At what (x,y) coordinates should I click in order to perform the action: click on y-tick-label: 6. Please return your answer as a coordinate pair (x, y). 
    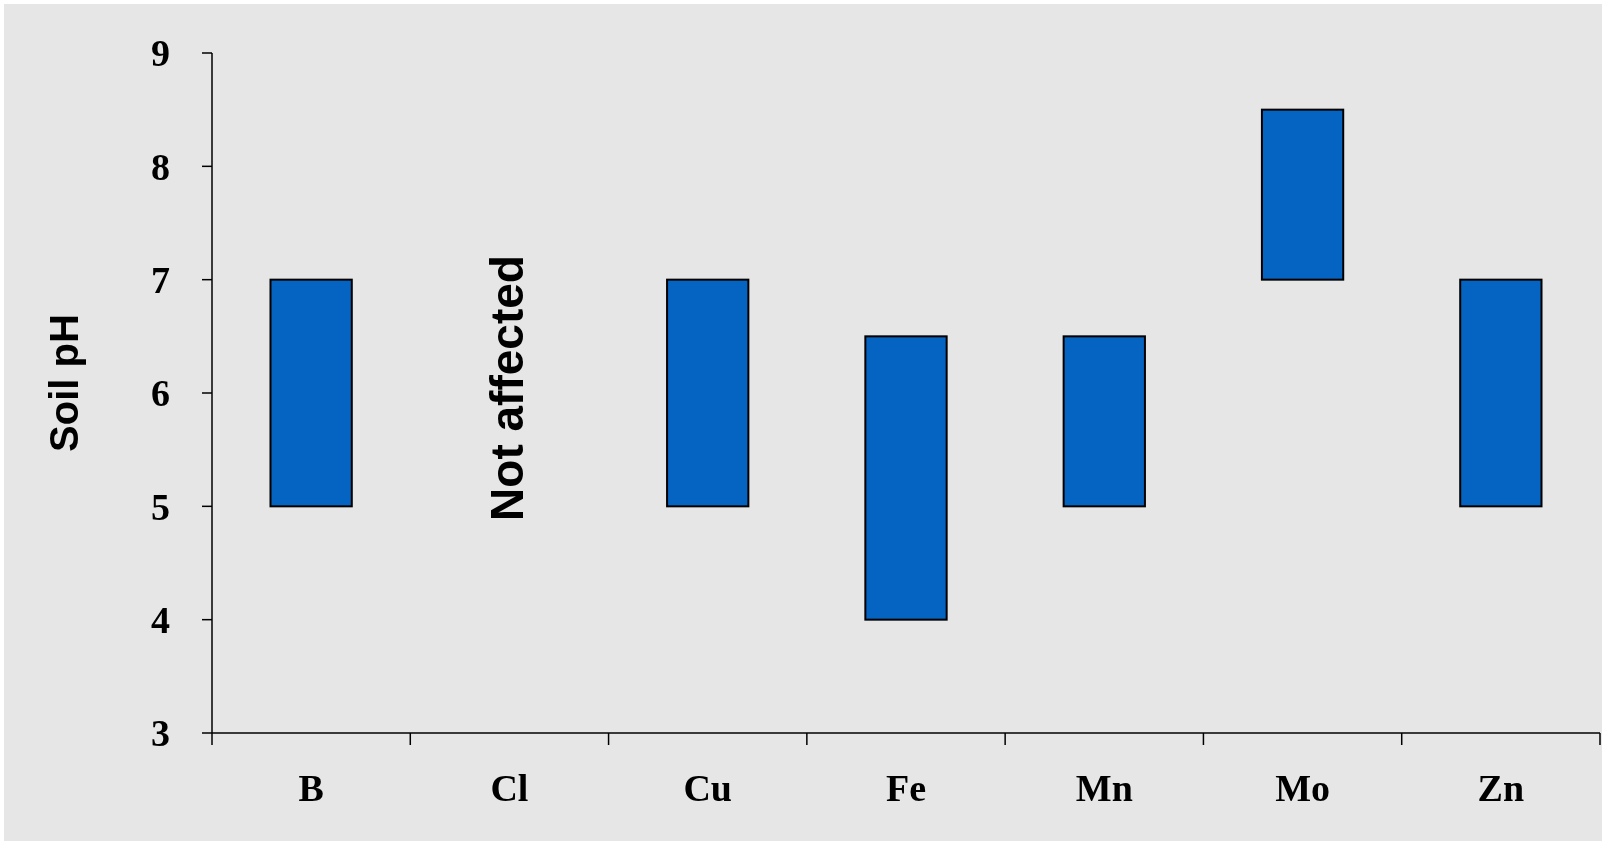
    Looking at the image, I should click on (160, 393).